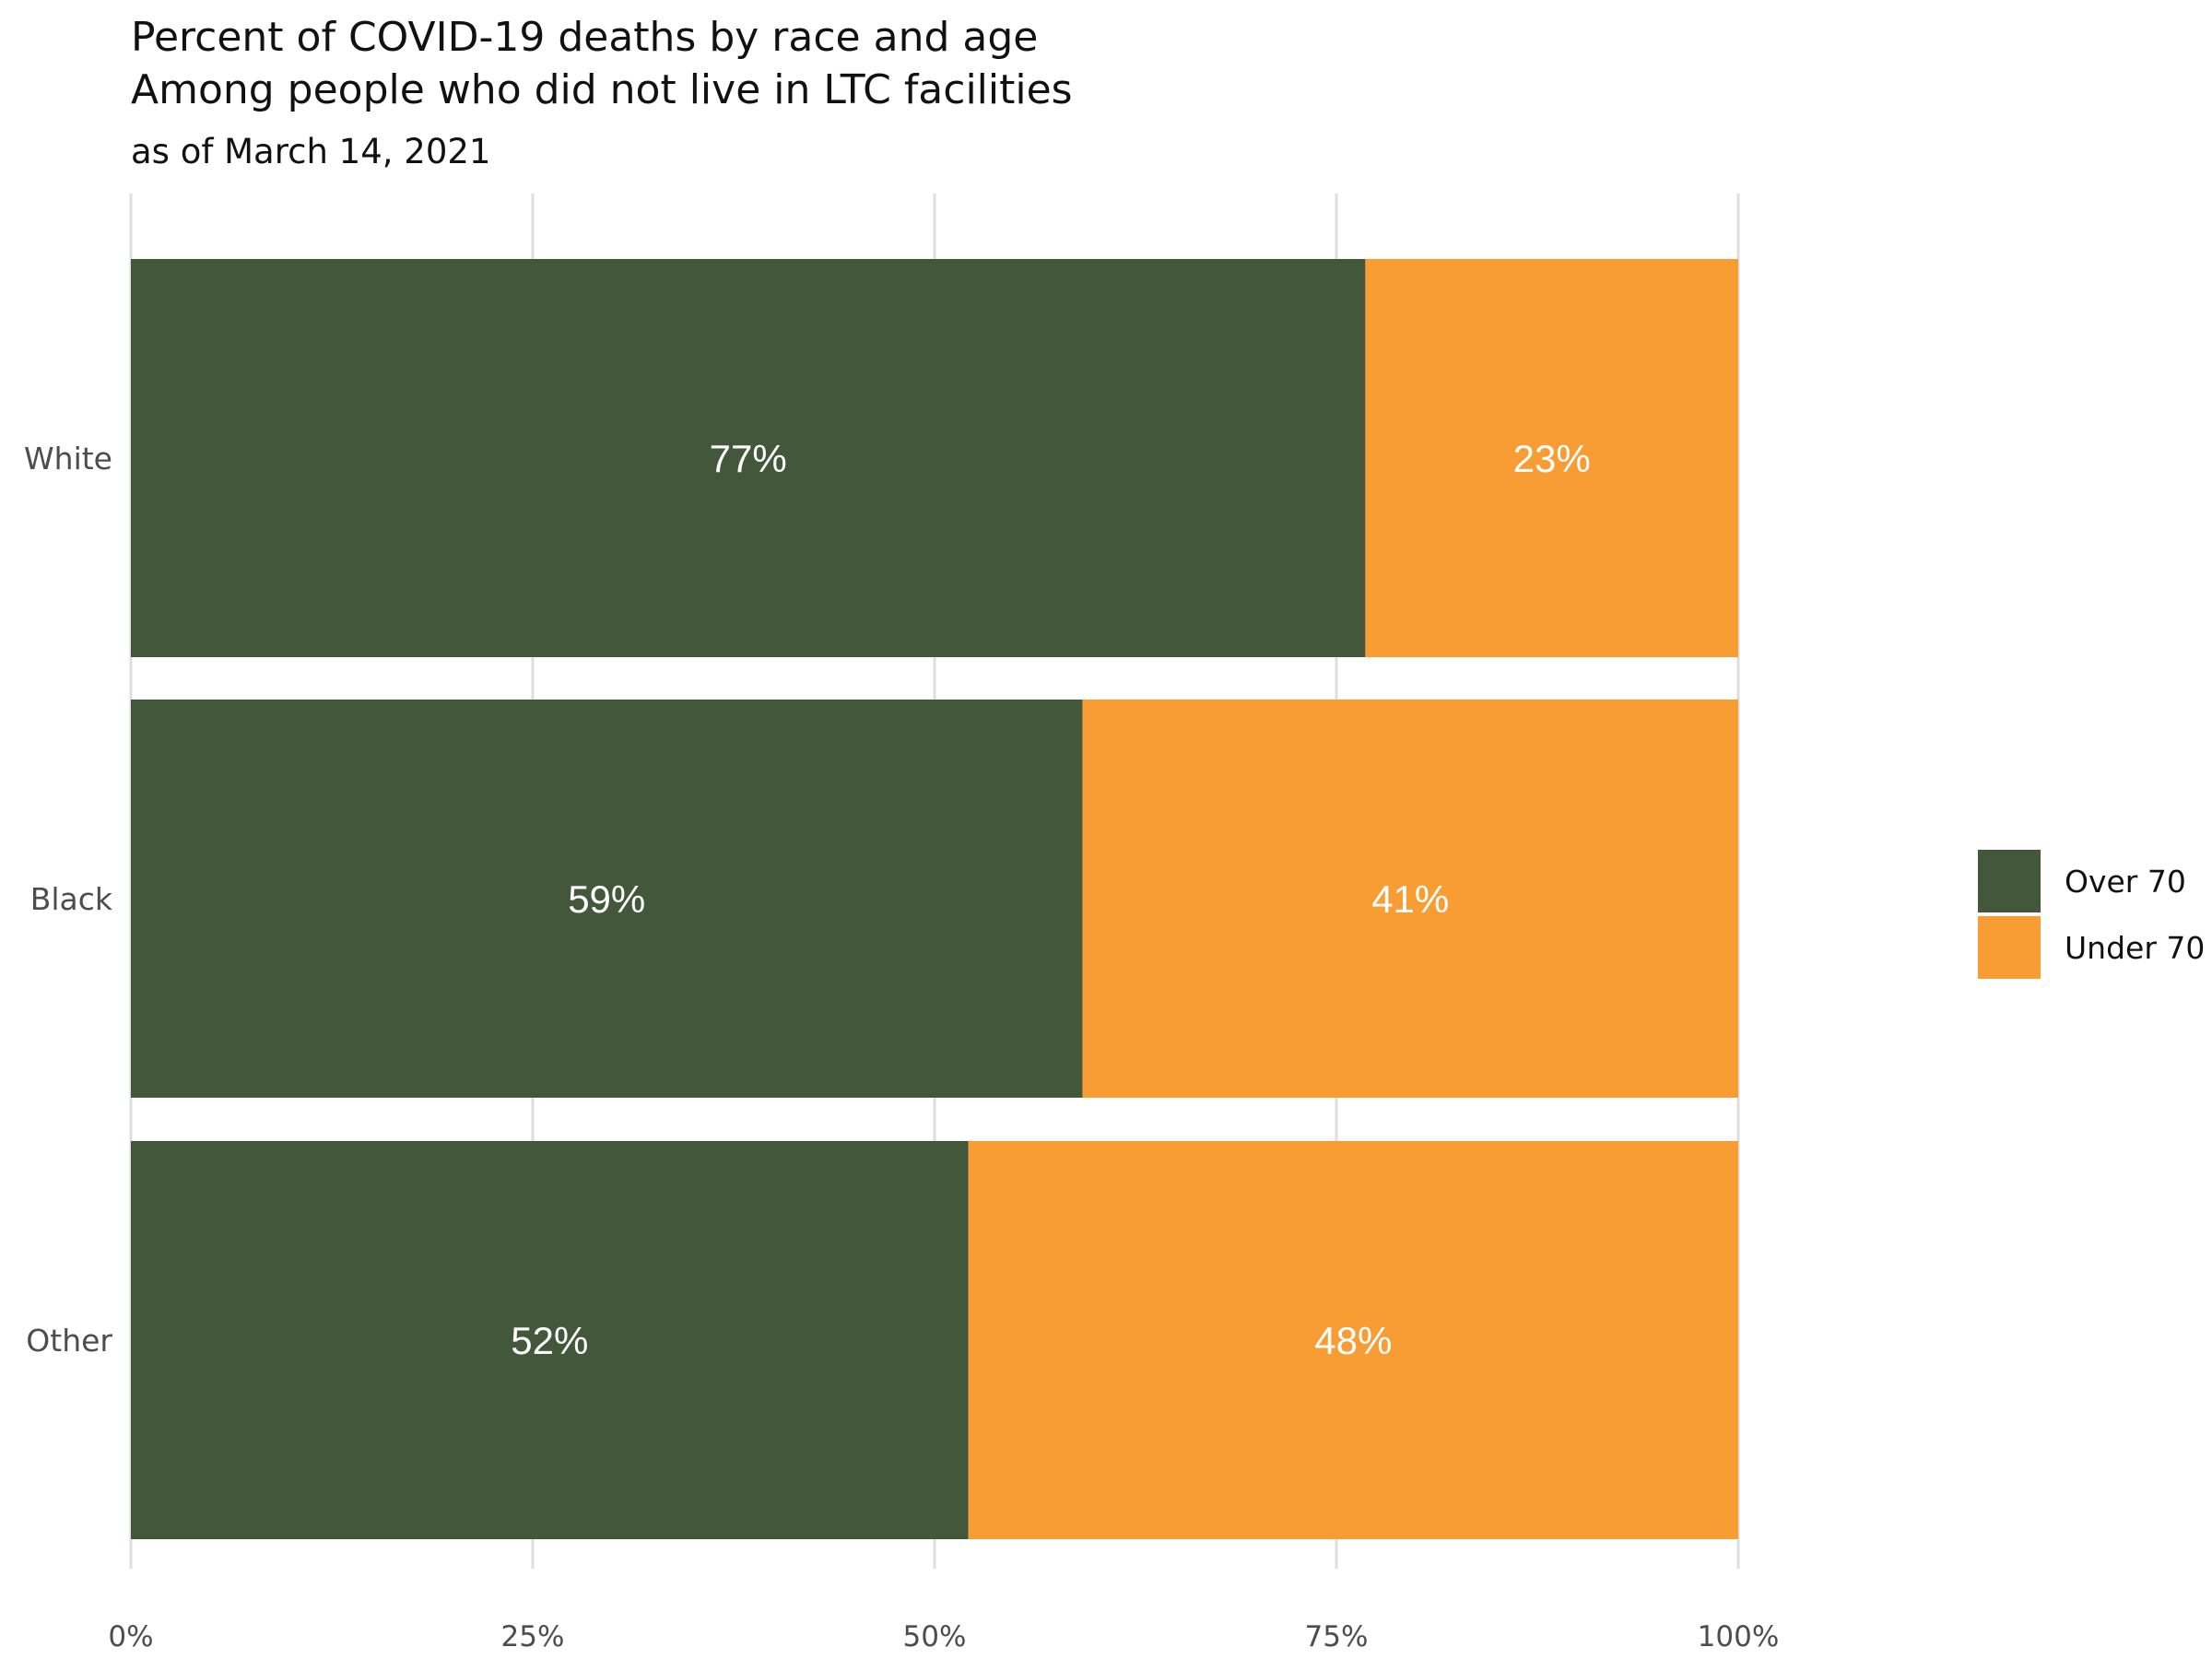 This screenshot has width=2212, height=1659. What do you see at coordinates (2135, 948) in the screenshot?
I see `legend-label-under-70: Under 70` at bounding box center [2135, 948].